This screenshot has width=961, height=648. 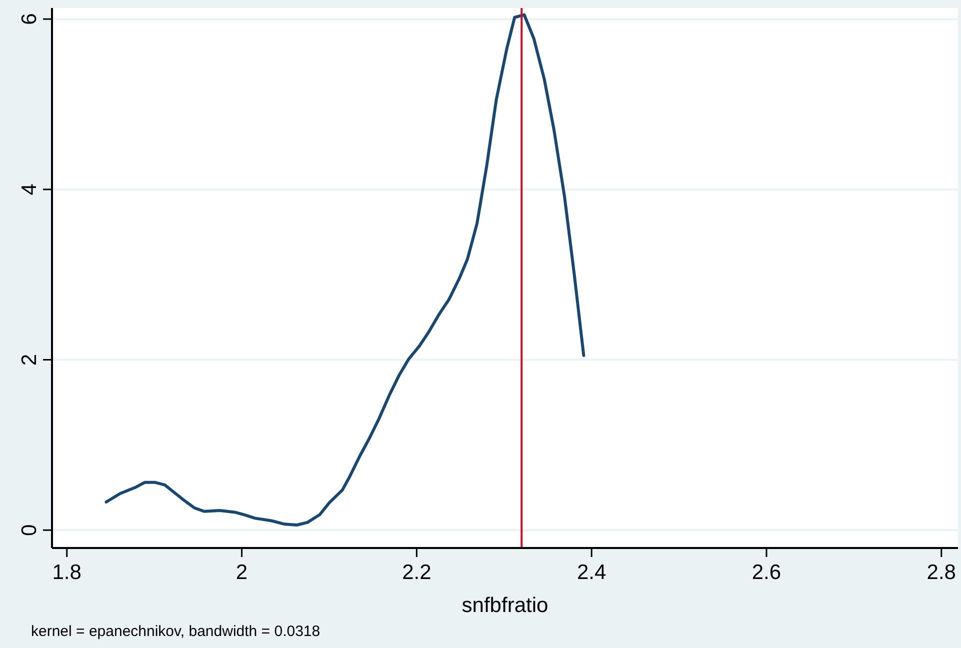 I want to click on x-tick-label: 2.2, so click(x=417, y=572).